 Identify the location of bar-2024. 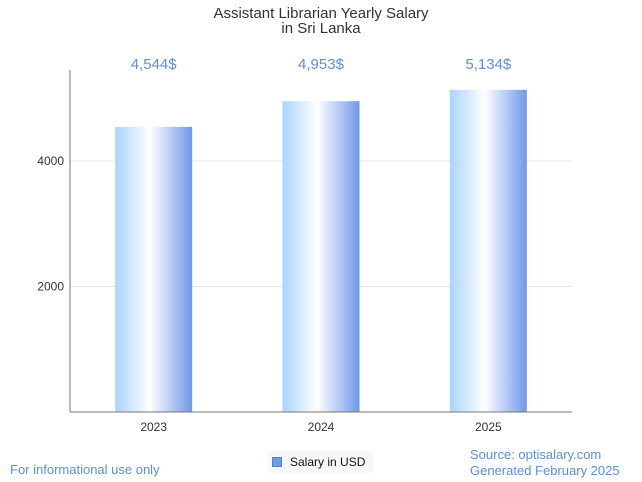
(321, 256).